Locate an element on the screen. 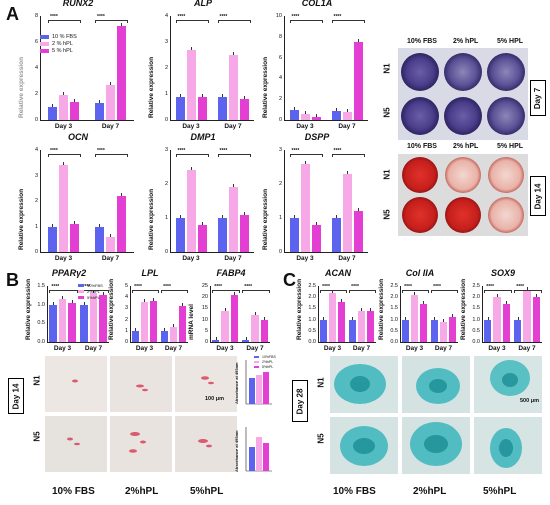  a-col1a-y-axis is located at coordinates (284, 68).